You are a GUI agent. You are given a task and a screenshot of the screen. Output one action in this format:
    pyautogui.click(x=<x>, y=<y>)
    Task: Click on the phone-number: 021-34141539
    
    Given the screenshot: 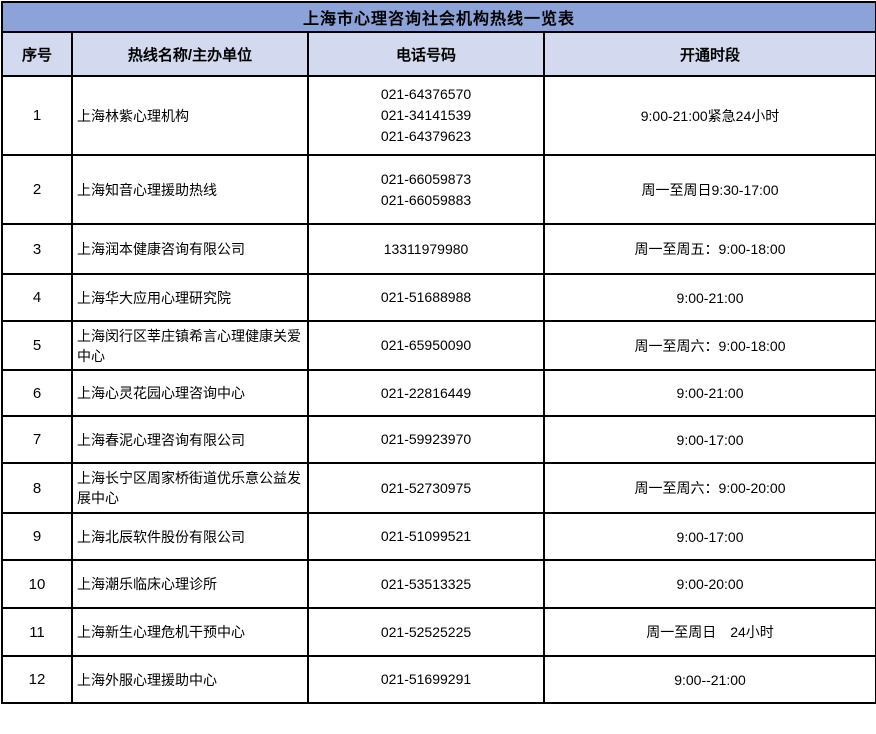 What is the action you would take?
    pyautogui.click(x=426, y=115)
    